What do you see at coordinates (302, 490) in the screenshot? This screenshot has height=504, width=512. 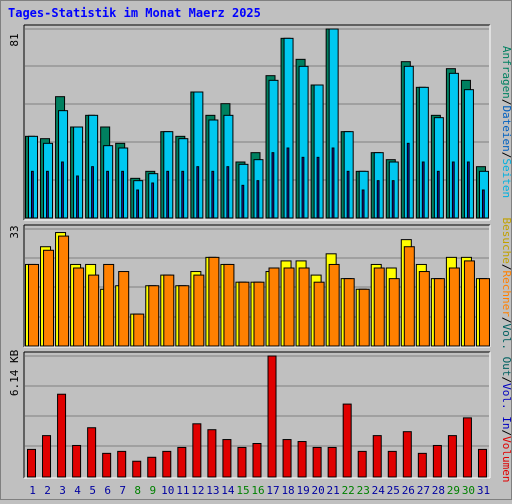 I see `x-tick-label: 19` at bounding box center [302, 490].